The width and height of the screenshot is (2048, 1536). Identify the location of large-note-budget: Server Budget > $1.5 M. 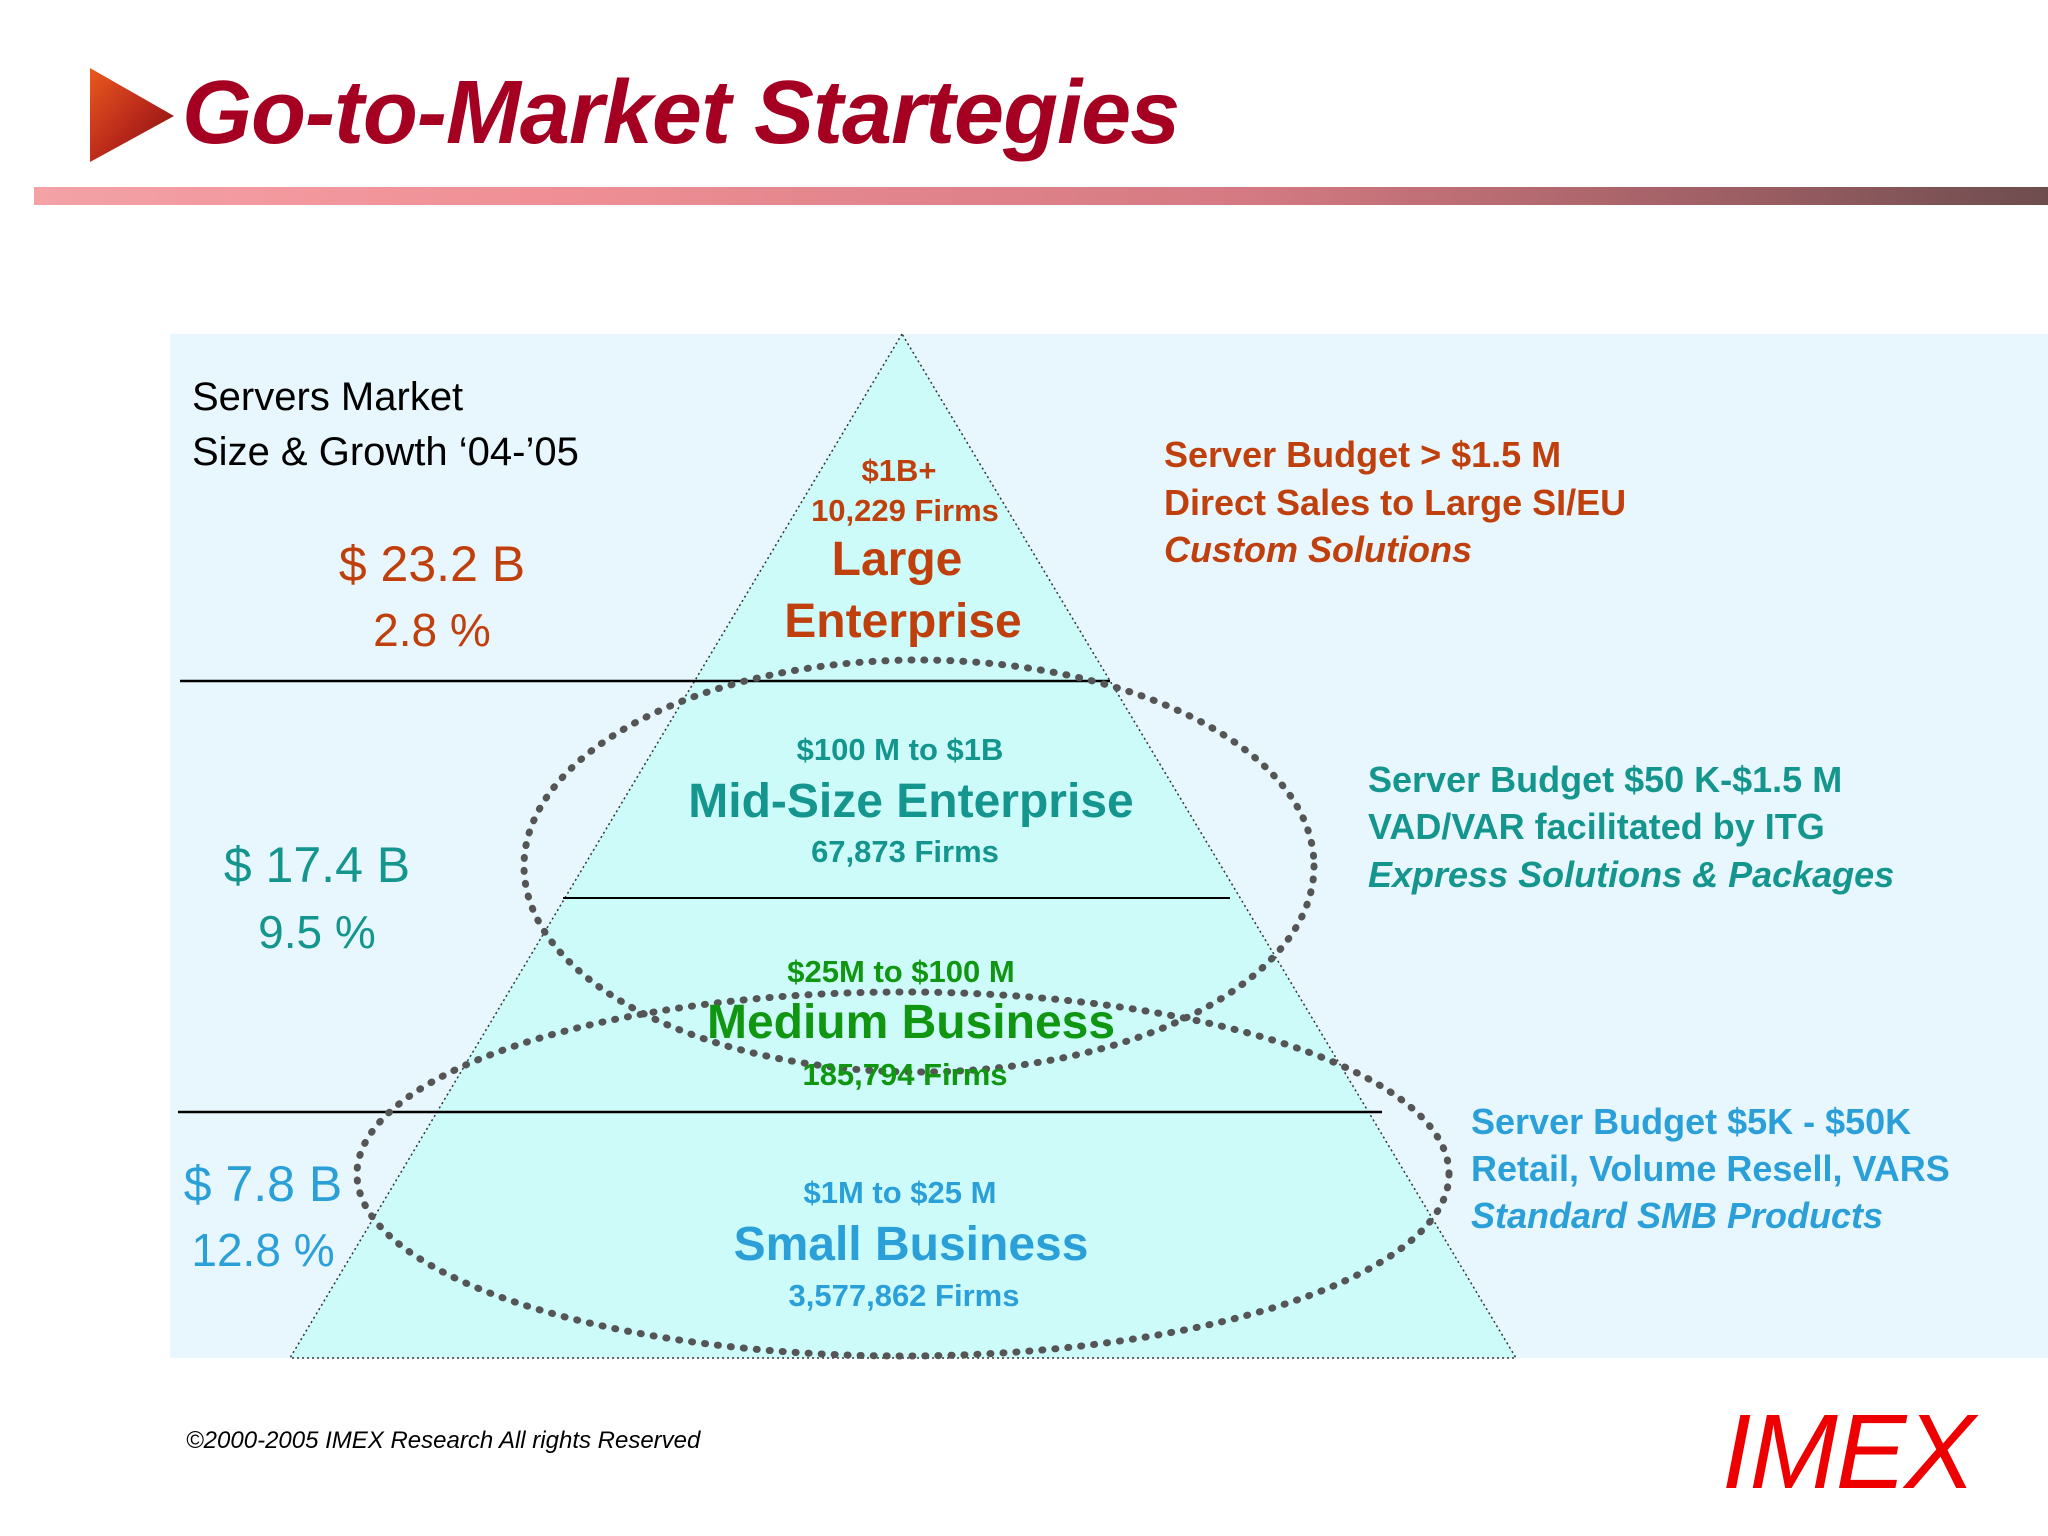
(1362, 454).